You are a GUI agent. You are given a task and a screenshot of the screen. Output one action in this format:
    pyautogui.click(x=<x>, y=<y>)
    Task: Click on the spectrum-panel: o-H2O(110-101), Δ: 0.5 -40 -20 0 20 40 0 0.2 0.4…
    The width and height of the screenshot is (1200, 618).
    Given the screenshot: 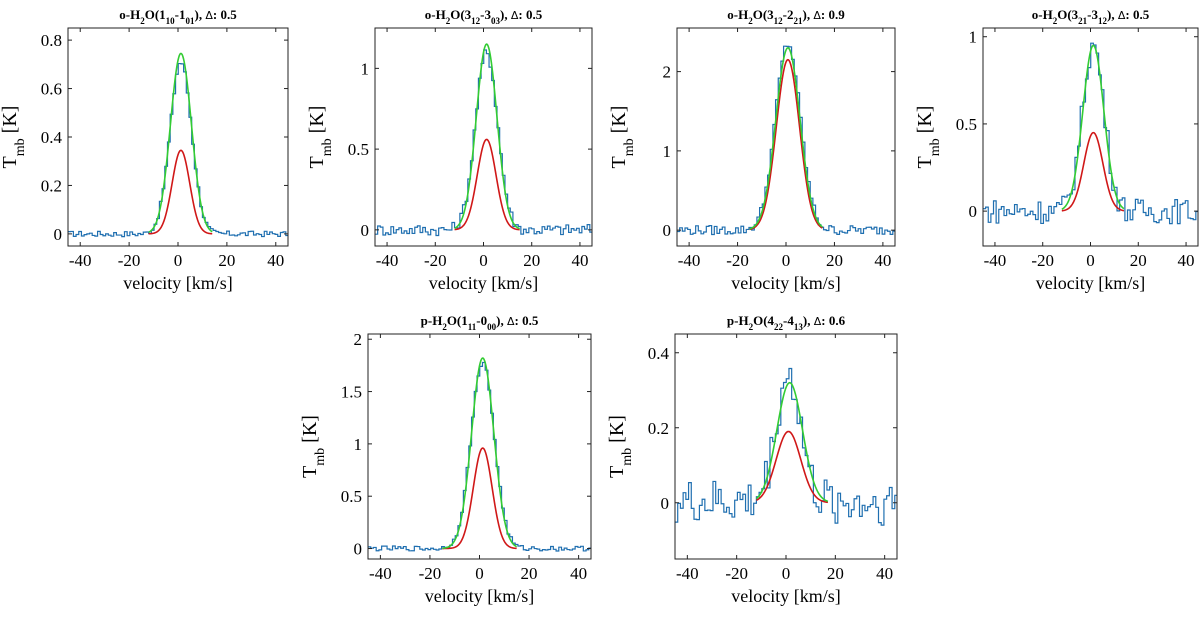 What is the action you would take?
    pyautogui.click(x=144, y=150)
    